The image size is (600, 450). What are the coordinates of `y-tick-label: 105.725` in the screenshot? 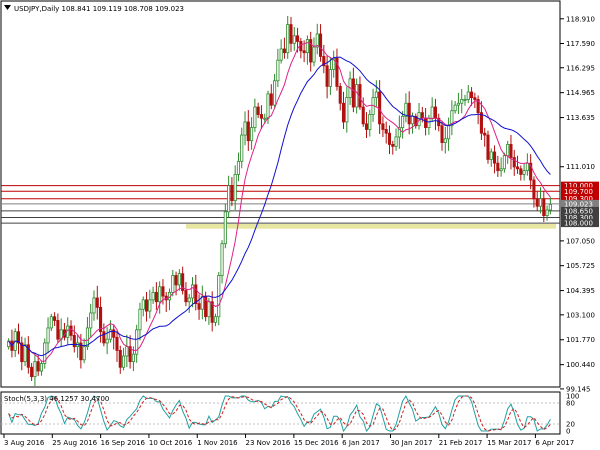 It's located at (580, 266).